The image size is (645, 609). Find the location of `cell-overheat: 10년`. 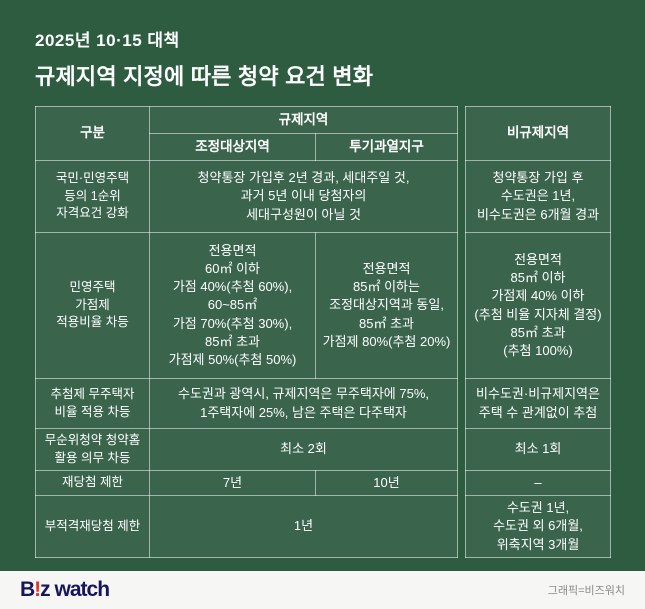

cell-overheat: 10년 is located at coordinates (386, 483).